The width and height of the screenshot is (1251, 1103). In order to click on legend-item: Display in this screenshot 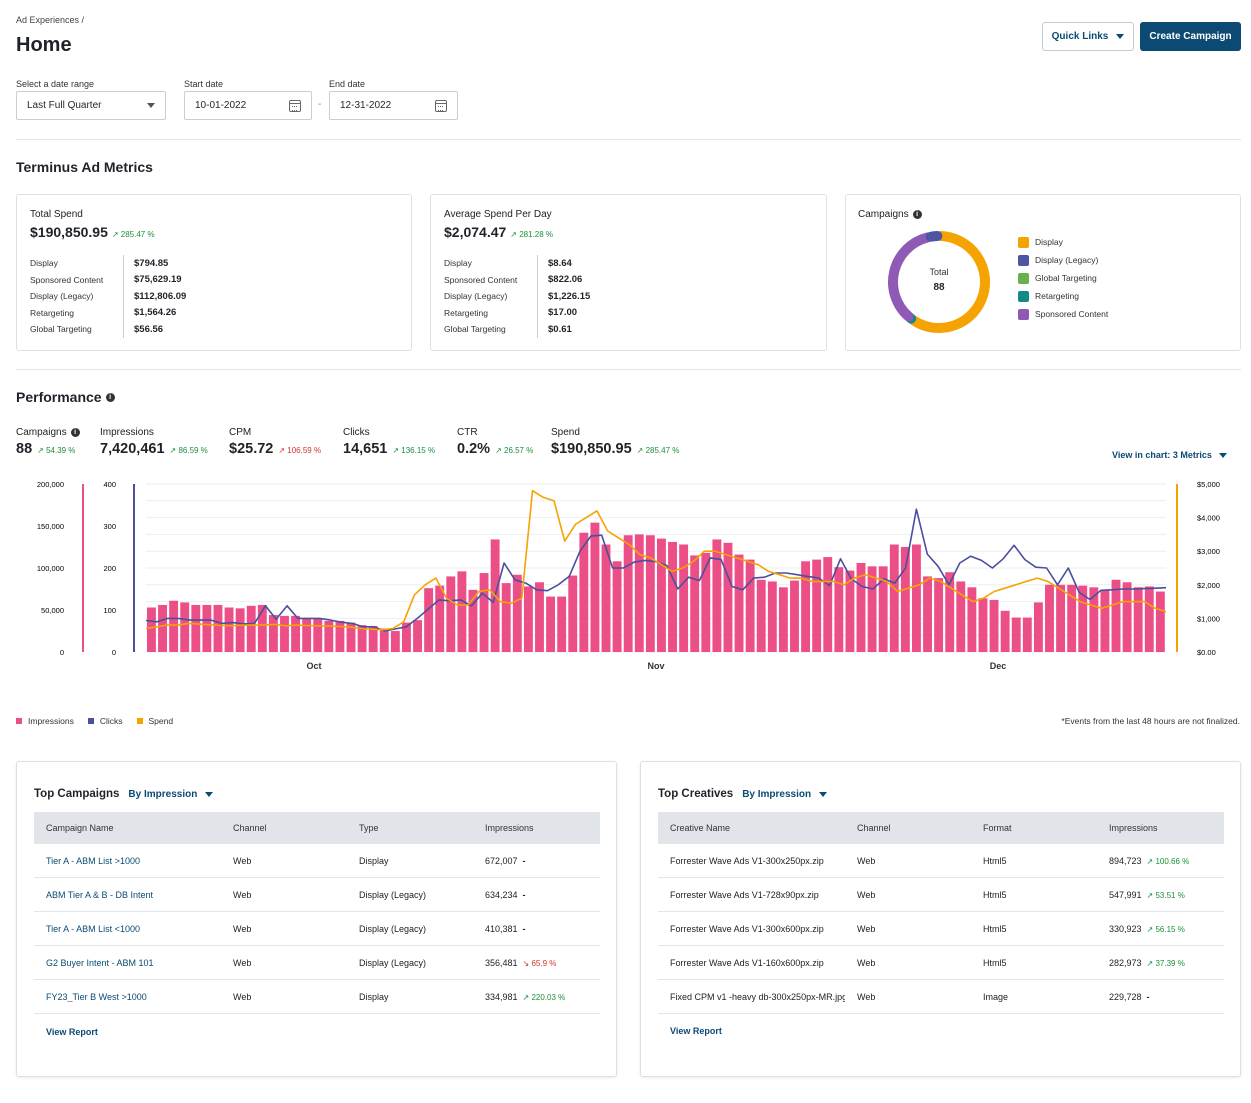, I will do `click(1063, 242)`.